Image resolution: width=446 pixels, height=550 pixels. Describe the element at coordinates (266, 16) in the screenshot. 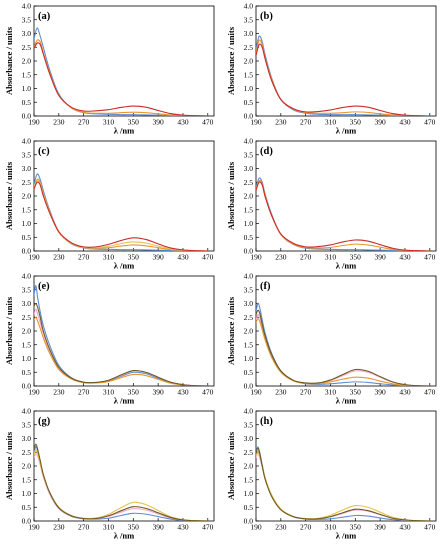

I see `panel-label: (b)` at that location.